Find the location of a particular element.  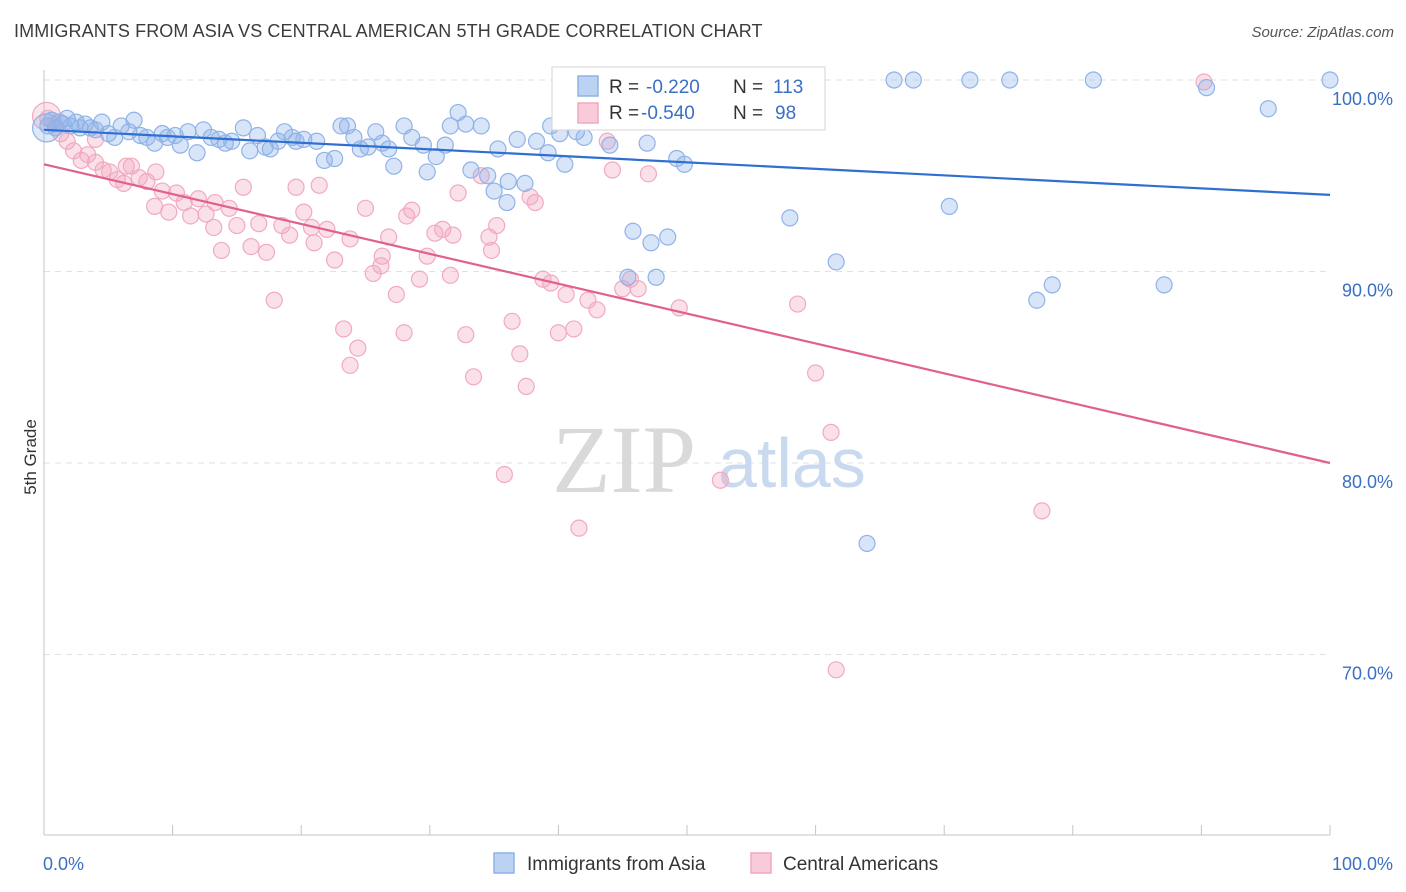

source-label: Source: ZipAtlas.com is located at coordinates (1322, 32).